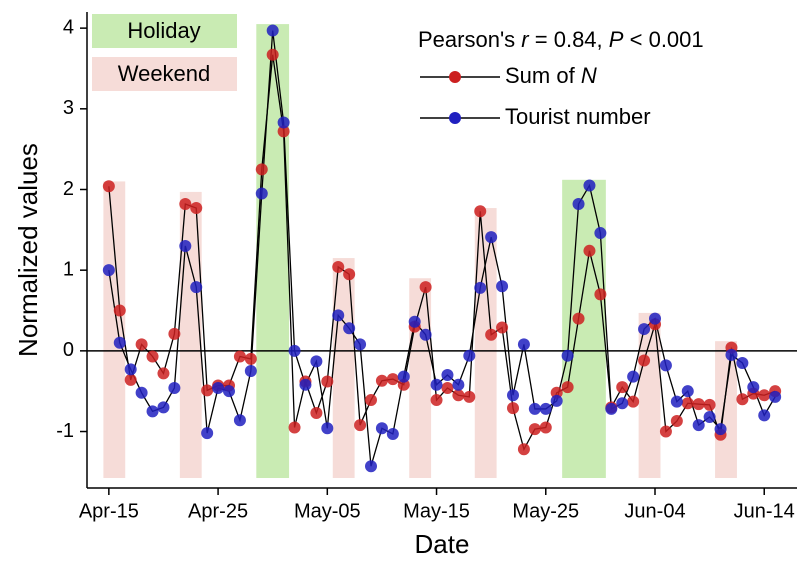 The width and height of the screenshot is (802, 563). I want to click on x-tick-label: May-25, so click(545, 511).